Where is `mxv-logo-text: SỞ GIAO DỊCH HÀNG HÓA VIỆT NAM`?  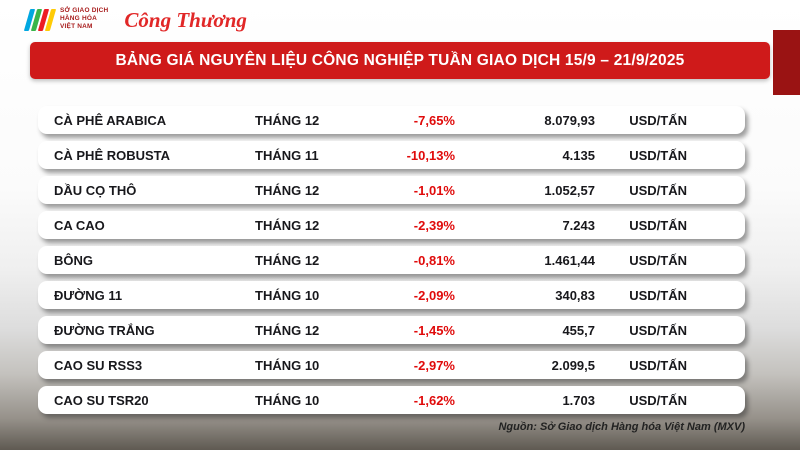 mxv-logo-text: SỞ GIAO DỊCH HÀNG HÓA VIỆT NAM is located at coordinates (84, 19).